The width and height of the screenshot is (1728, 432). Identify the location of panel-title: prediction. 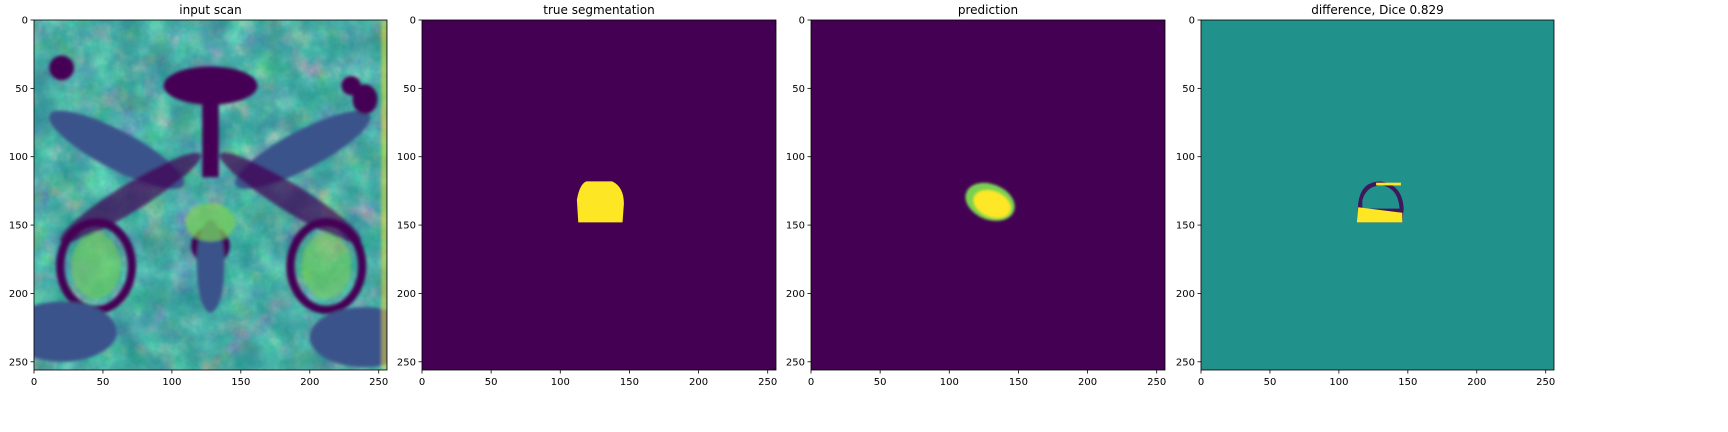
(988, 10).